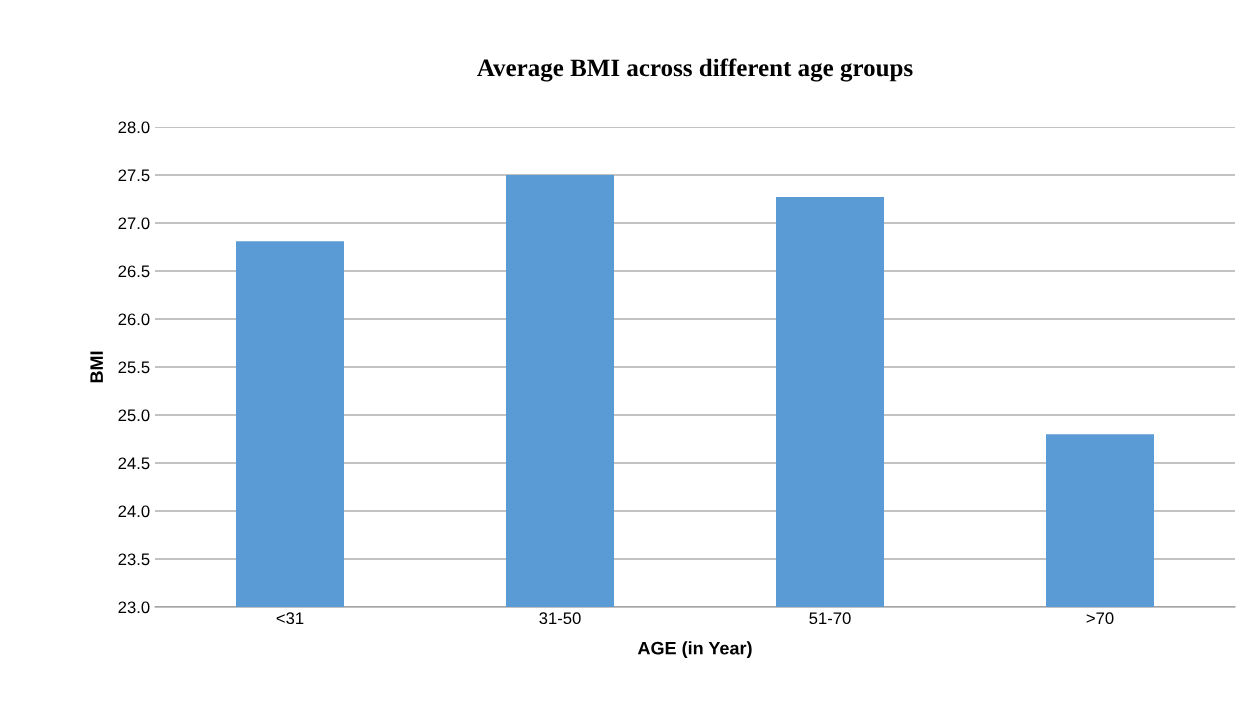 This screenshot has height=725, width=1255. I want to click on y-tick-label: 24.5, so click(134, 463).